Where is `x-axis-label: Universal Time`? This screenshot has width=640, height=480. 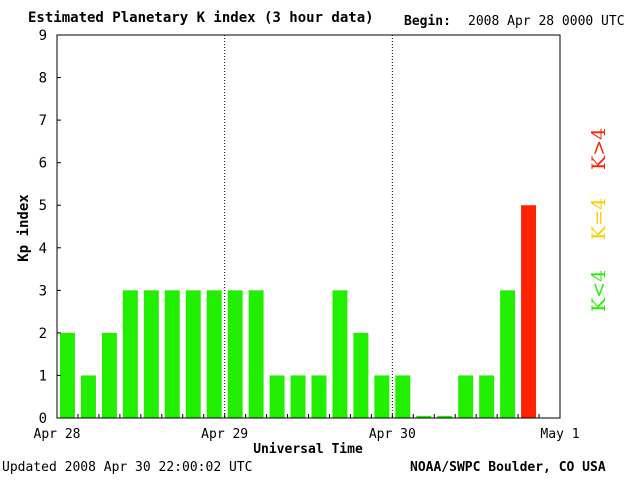
x-axis-label: Universal Time is located at coordinates (308, 449).